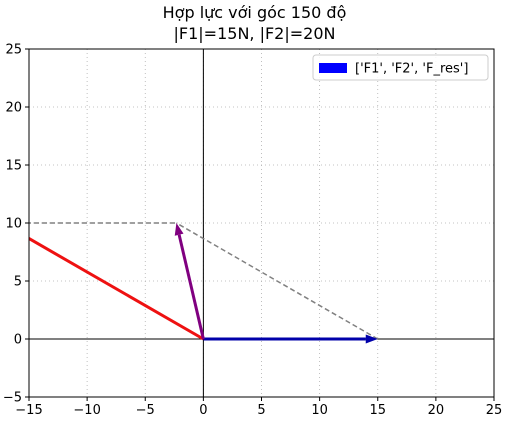 The width and height of the screenshot is (509, 423). Describe the element at coordinates (411, 69) in the screenshot. I see `legend-label: ['F1', 'F2', 'F_res']` at that location.